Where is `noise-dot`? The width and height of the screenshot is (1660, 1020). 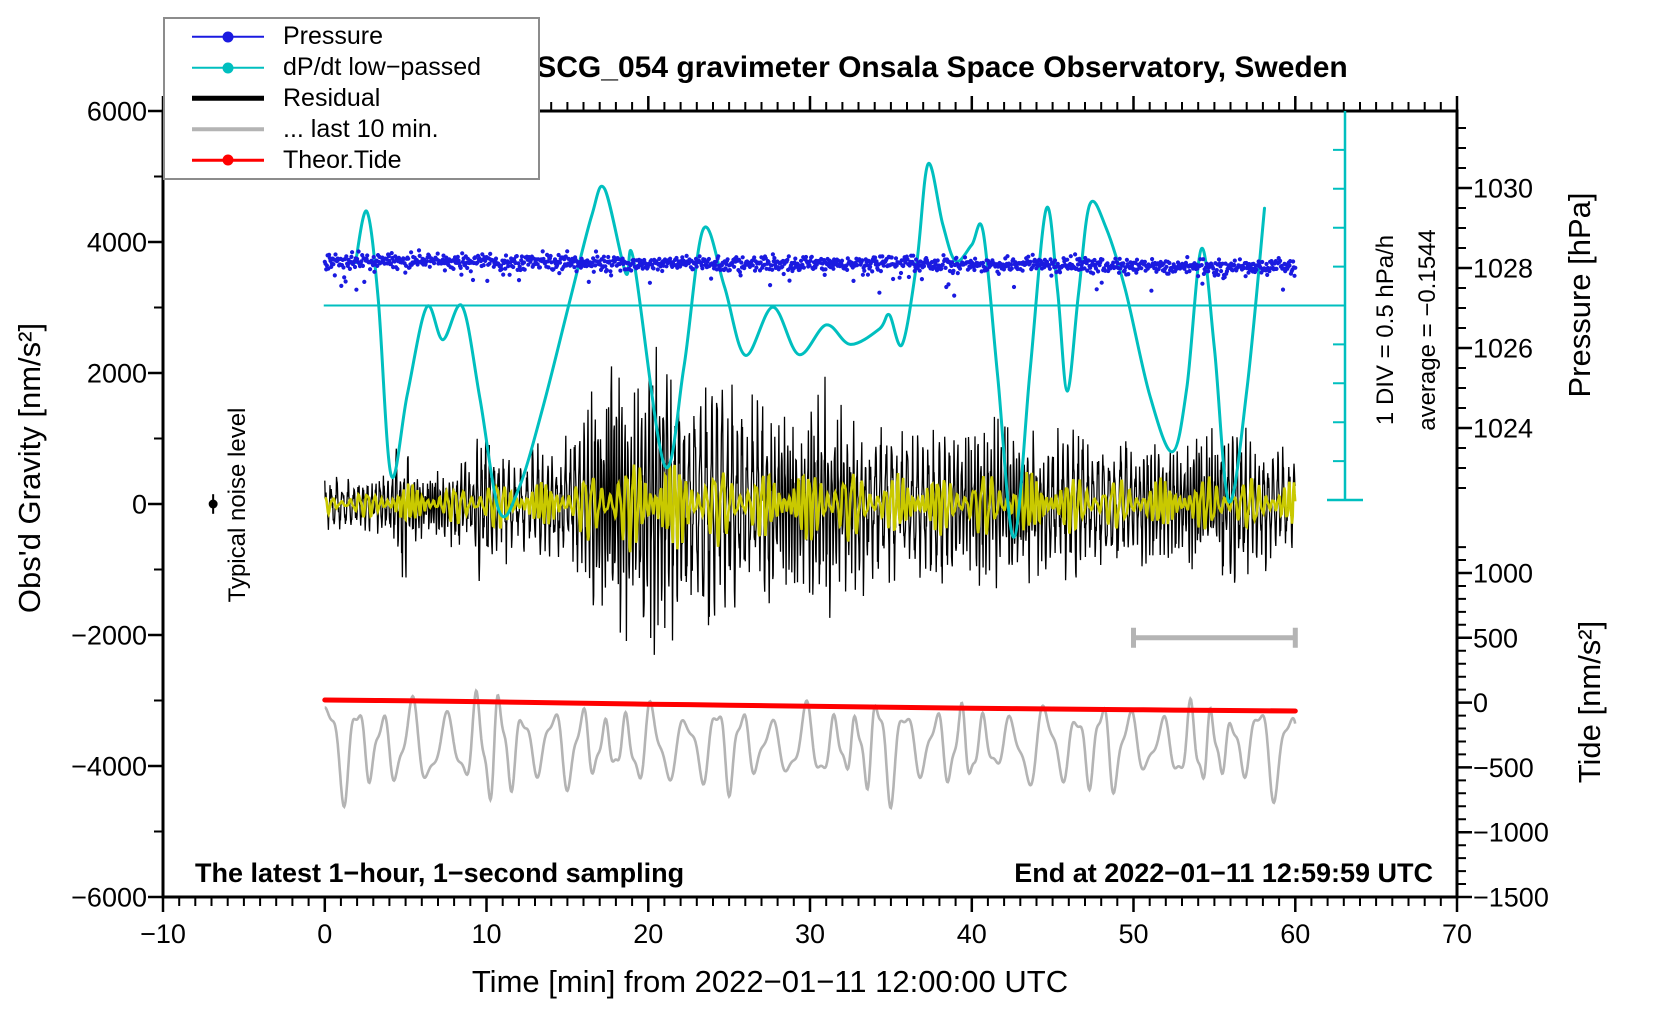
noise-dot is located at coordinates (213, 504).